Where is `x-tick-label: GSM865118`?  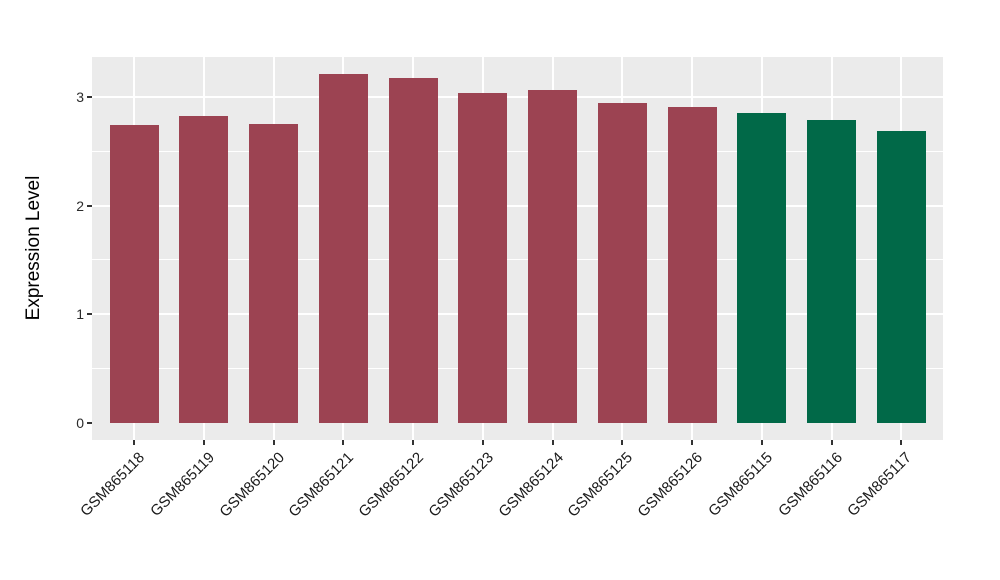 x-tick-label: GSM865118 is located at coordinates (113, 484).